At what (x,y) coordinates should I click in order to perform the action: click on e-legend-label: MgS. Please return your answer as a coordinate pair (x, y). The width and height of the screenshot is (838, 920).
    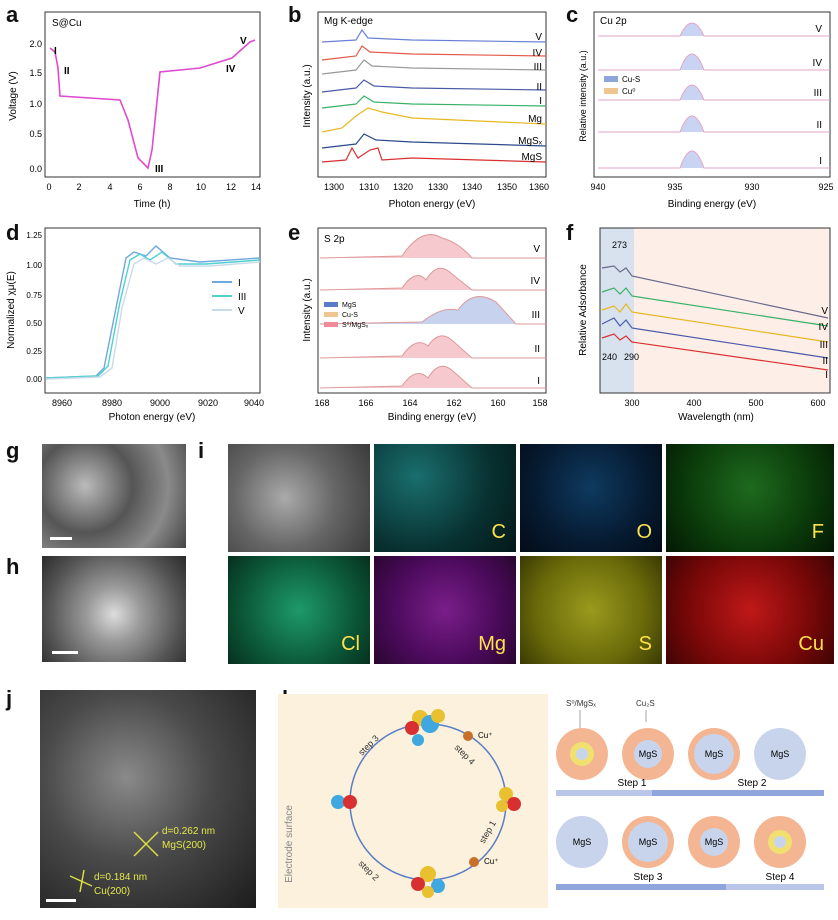
    Looking at the image, I should click on (349, 305).